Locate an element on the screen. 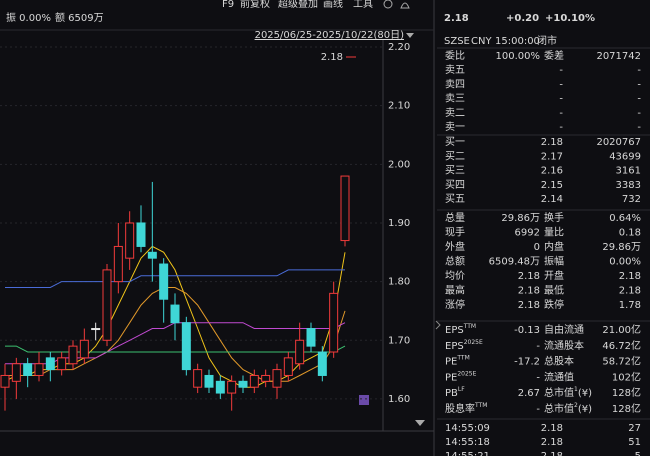 The width and height of the screenshot is (650, 456). field-label: 股息率TTM is located at coordinates (466, 409).